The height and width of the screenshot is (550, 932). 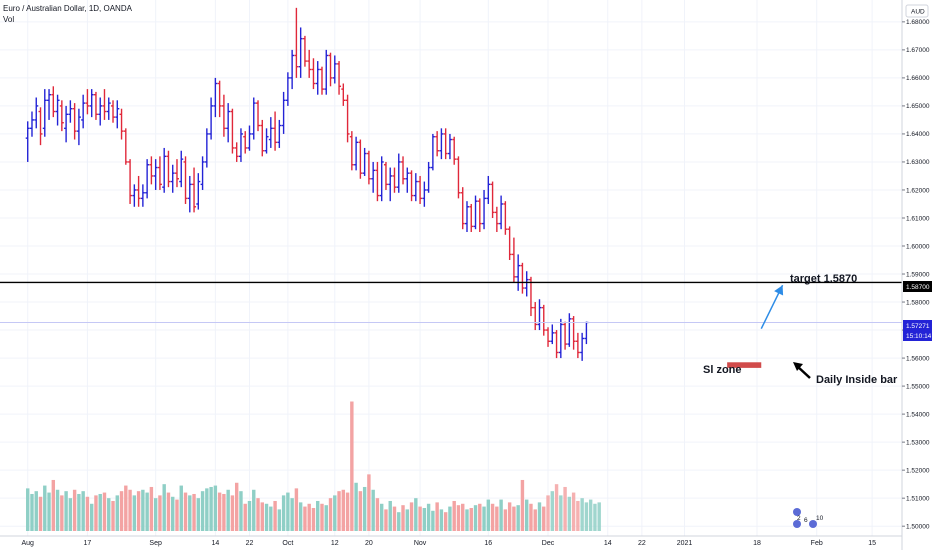 I want to click on x-tick-label: Sep, so click(x=155, y=543).